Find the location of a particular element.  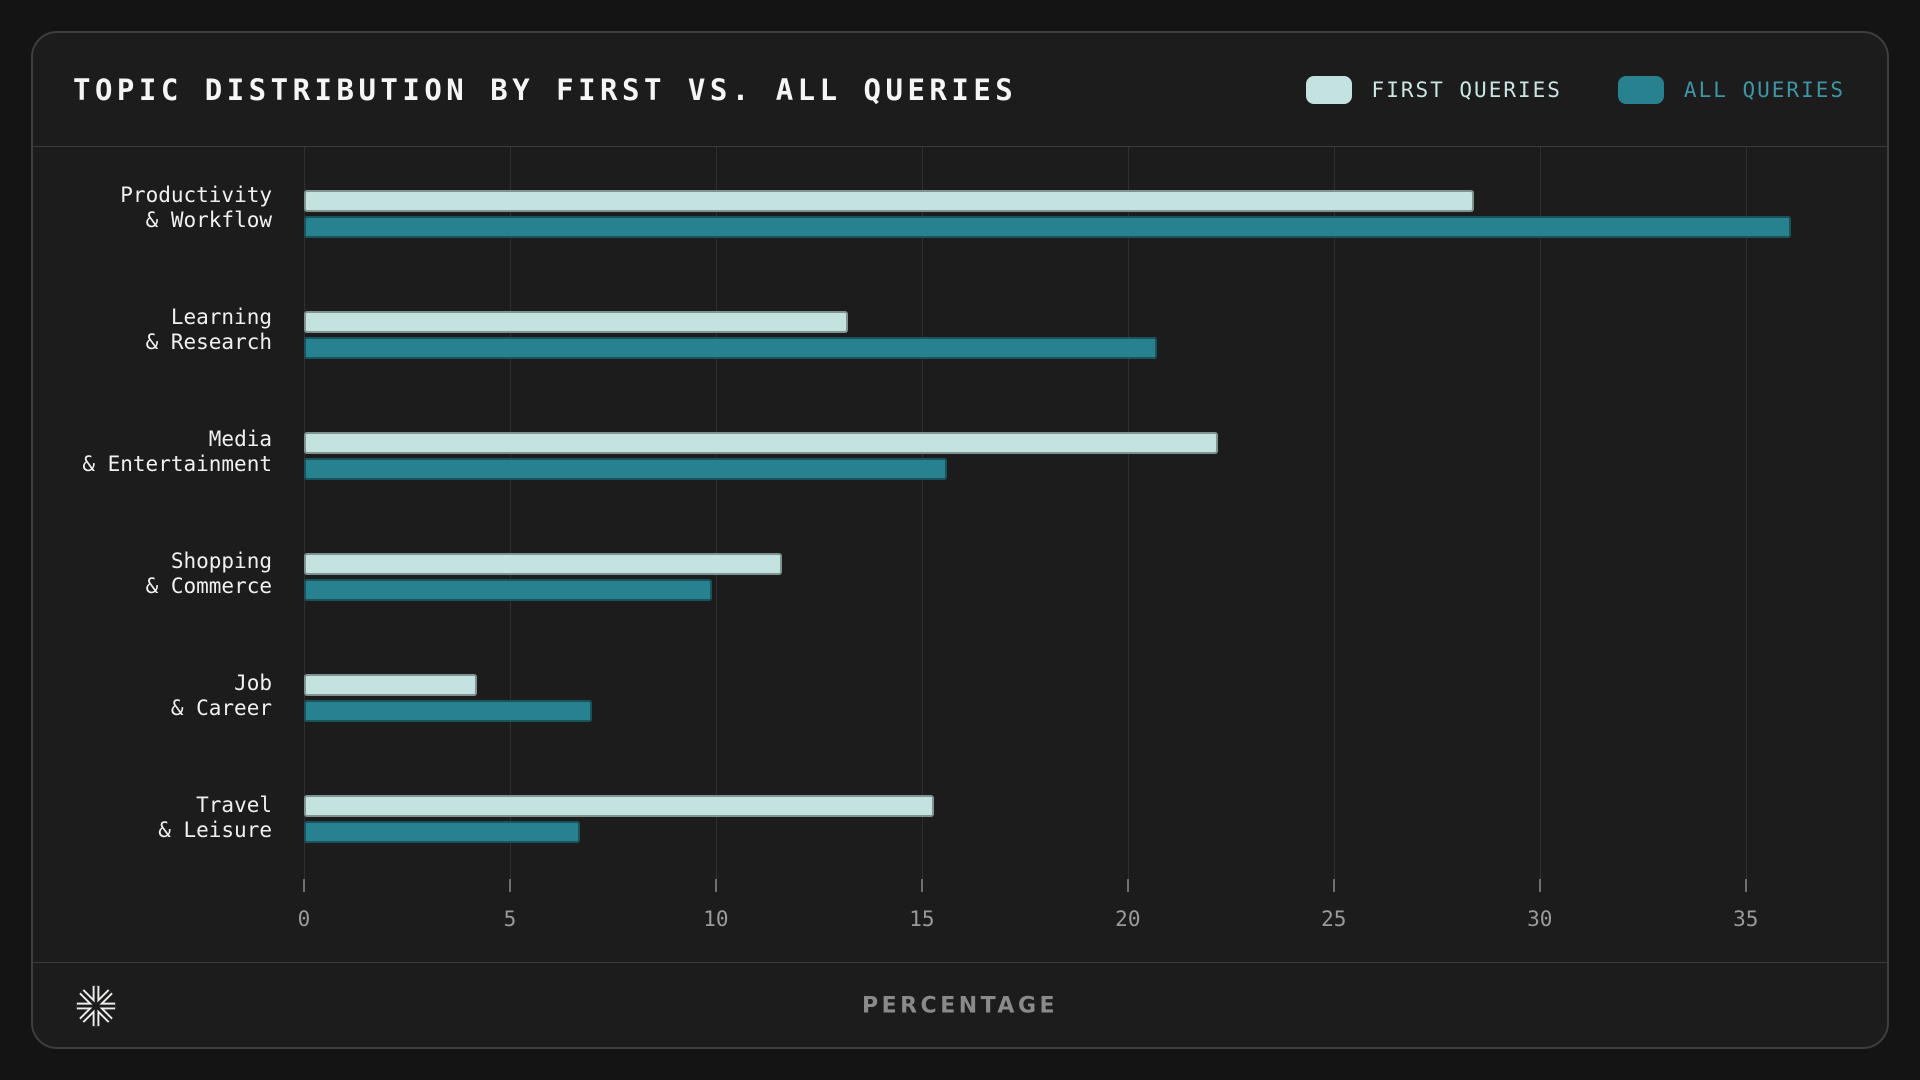

category-label-line: & Leisure is located at coordinates (215, 830).